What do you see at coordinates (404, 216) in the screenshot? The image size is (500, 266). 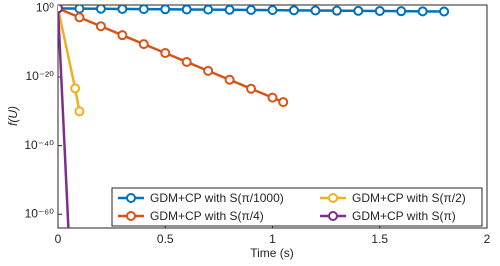 I see `legend-label: GDM+CP with S(π)` at bounding box center [404, 216].